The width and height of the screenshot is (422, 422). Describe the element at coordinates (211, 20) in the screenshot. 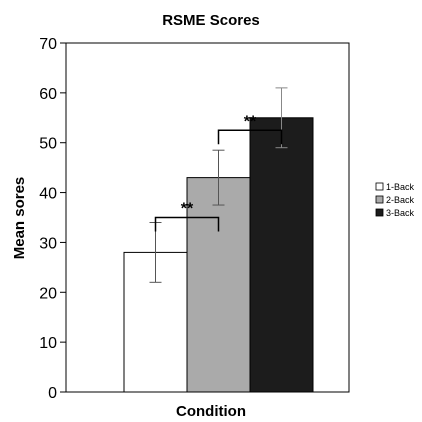

I see `chart-title: RSME Scores` at that location.